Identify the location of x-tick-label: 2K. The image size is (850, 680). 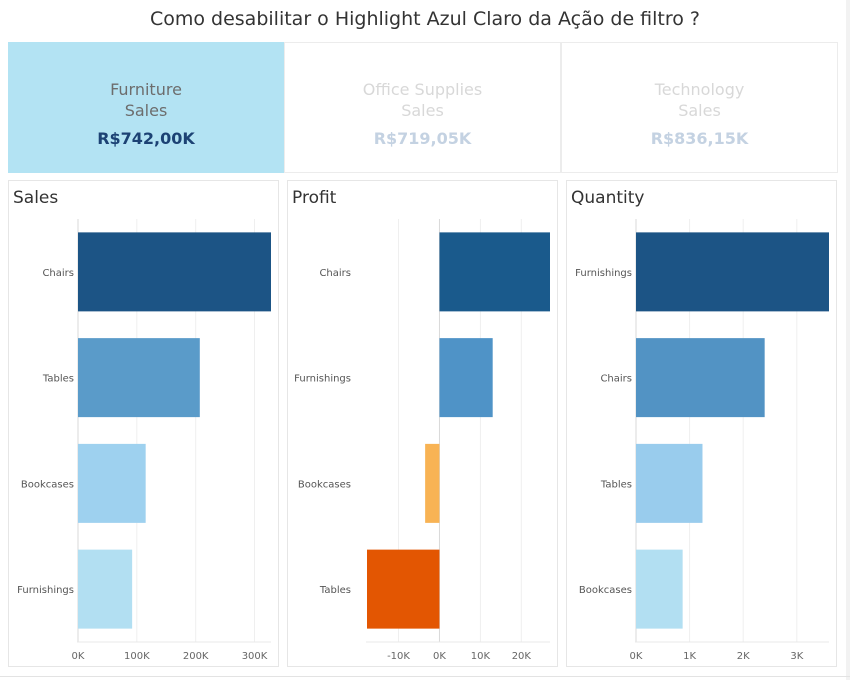
(743, 656).